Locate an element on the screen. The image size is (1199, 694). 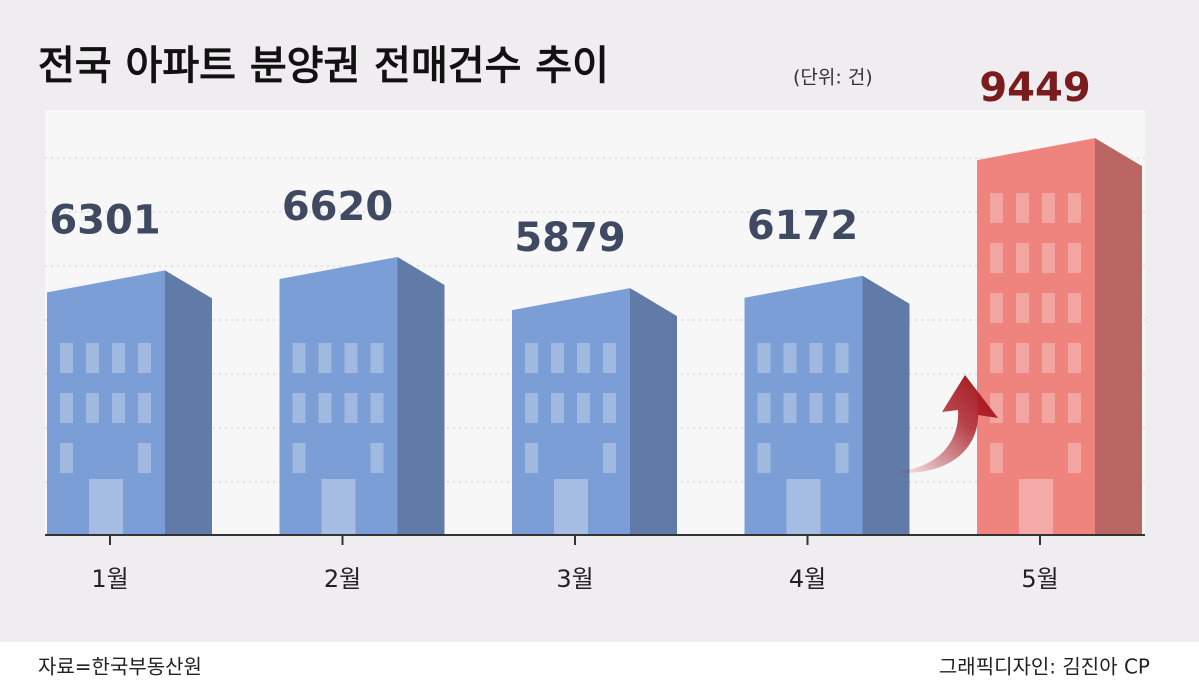
value-label: 5879 is located at coordinates (569, 238).